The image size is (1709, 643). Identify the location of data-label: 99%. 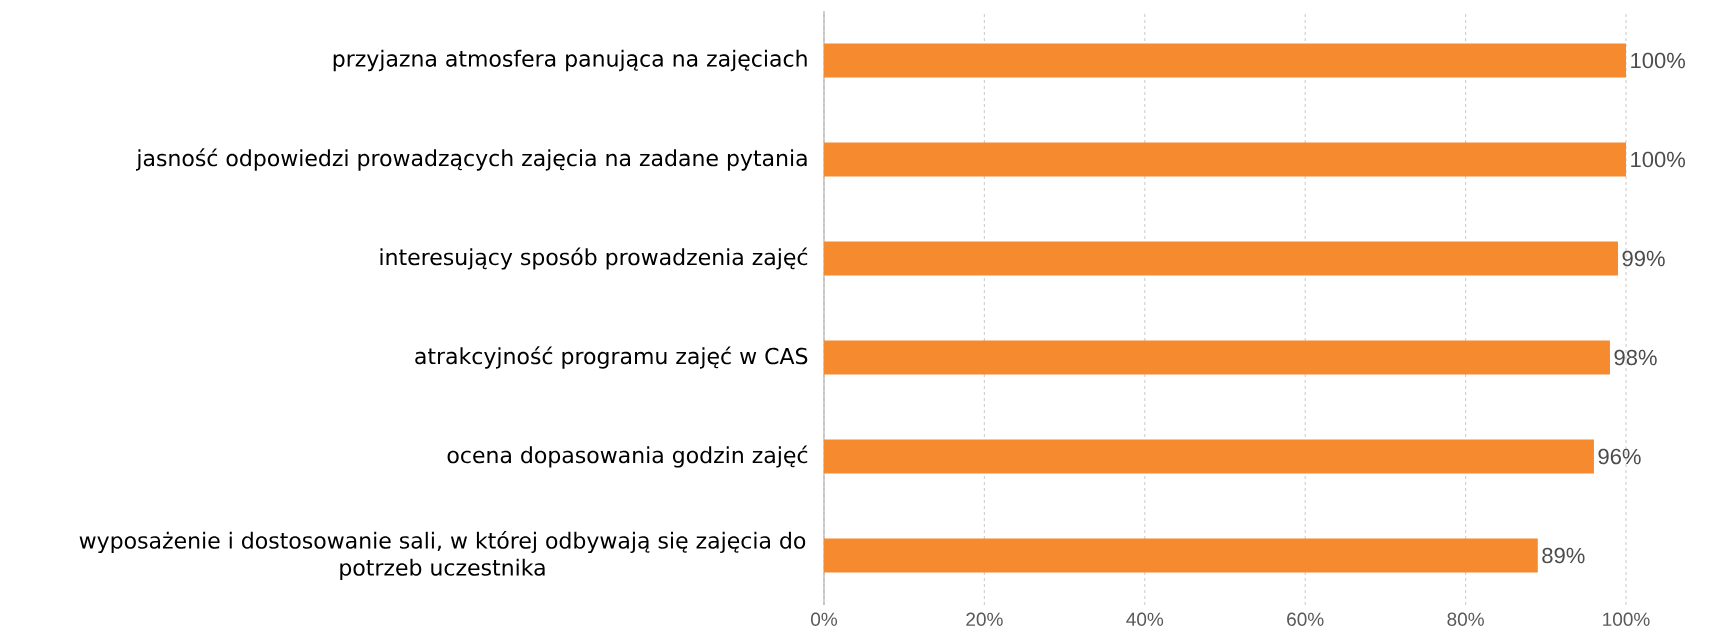
(1643, 258).